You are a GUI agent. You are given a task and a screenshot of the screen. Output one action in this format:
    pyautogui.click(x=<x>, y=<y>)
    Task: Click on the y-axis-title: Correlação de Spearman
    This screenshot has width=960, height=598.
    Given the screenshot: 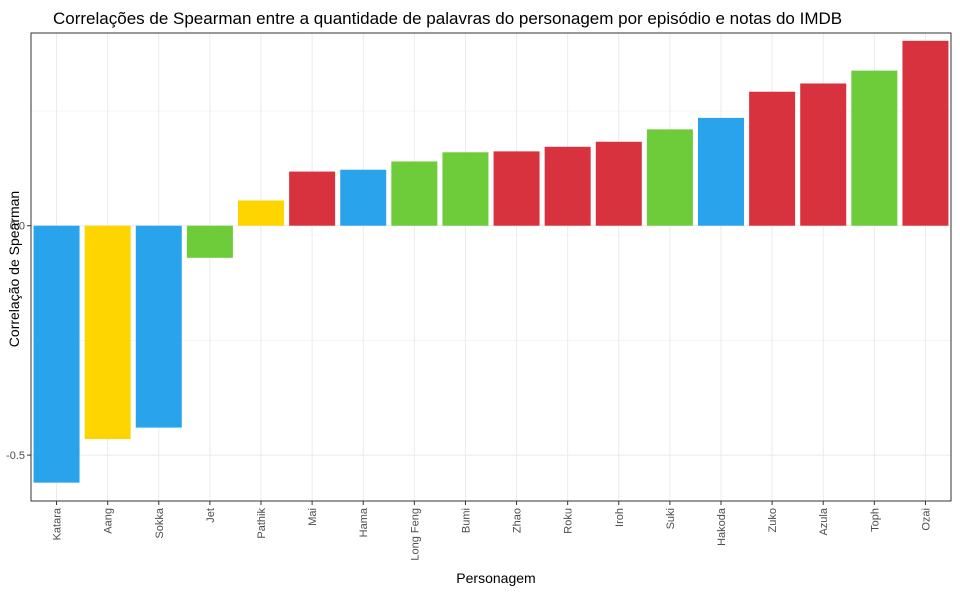 What is the action you would take?
    pyautogui.click(x=14, y=269)
    